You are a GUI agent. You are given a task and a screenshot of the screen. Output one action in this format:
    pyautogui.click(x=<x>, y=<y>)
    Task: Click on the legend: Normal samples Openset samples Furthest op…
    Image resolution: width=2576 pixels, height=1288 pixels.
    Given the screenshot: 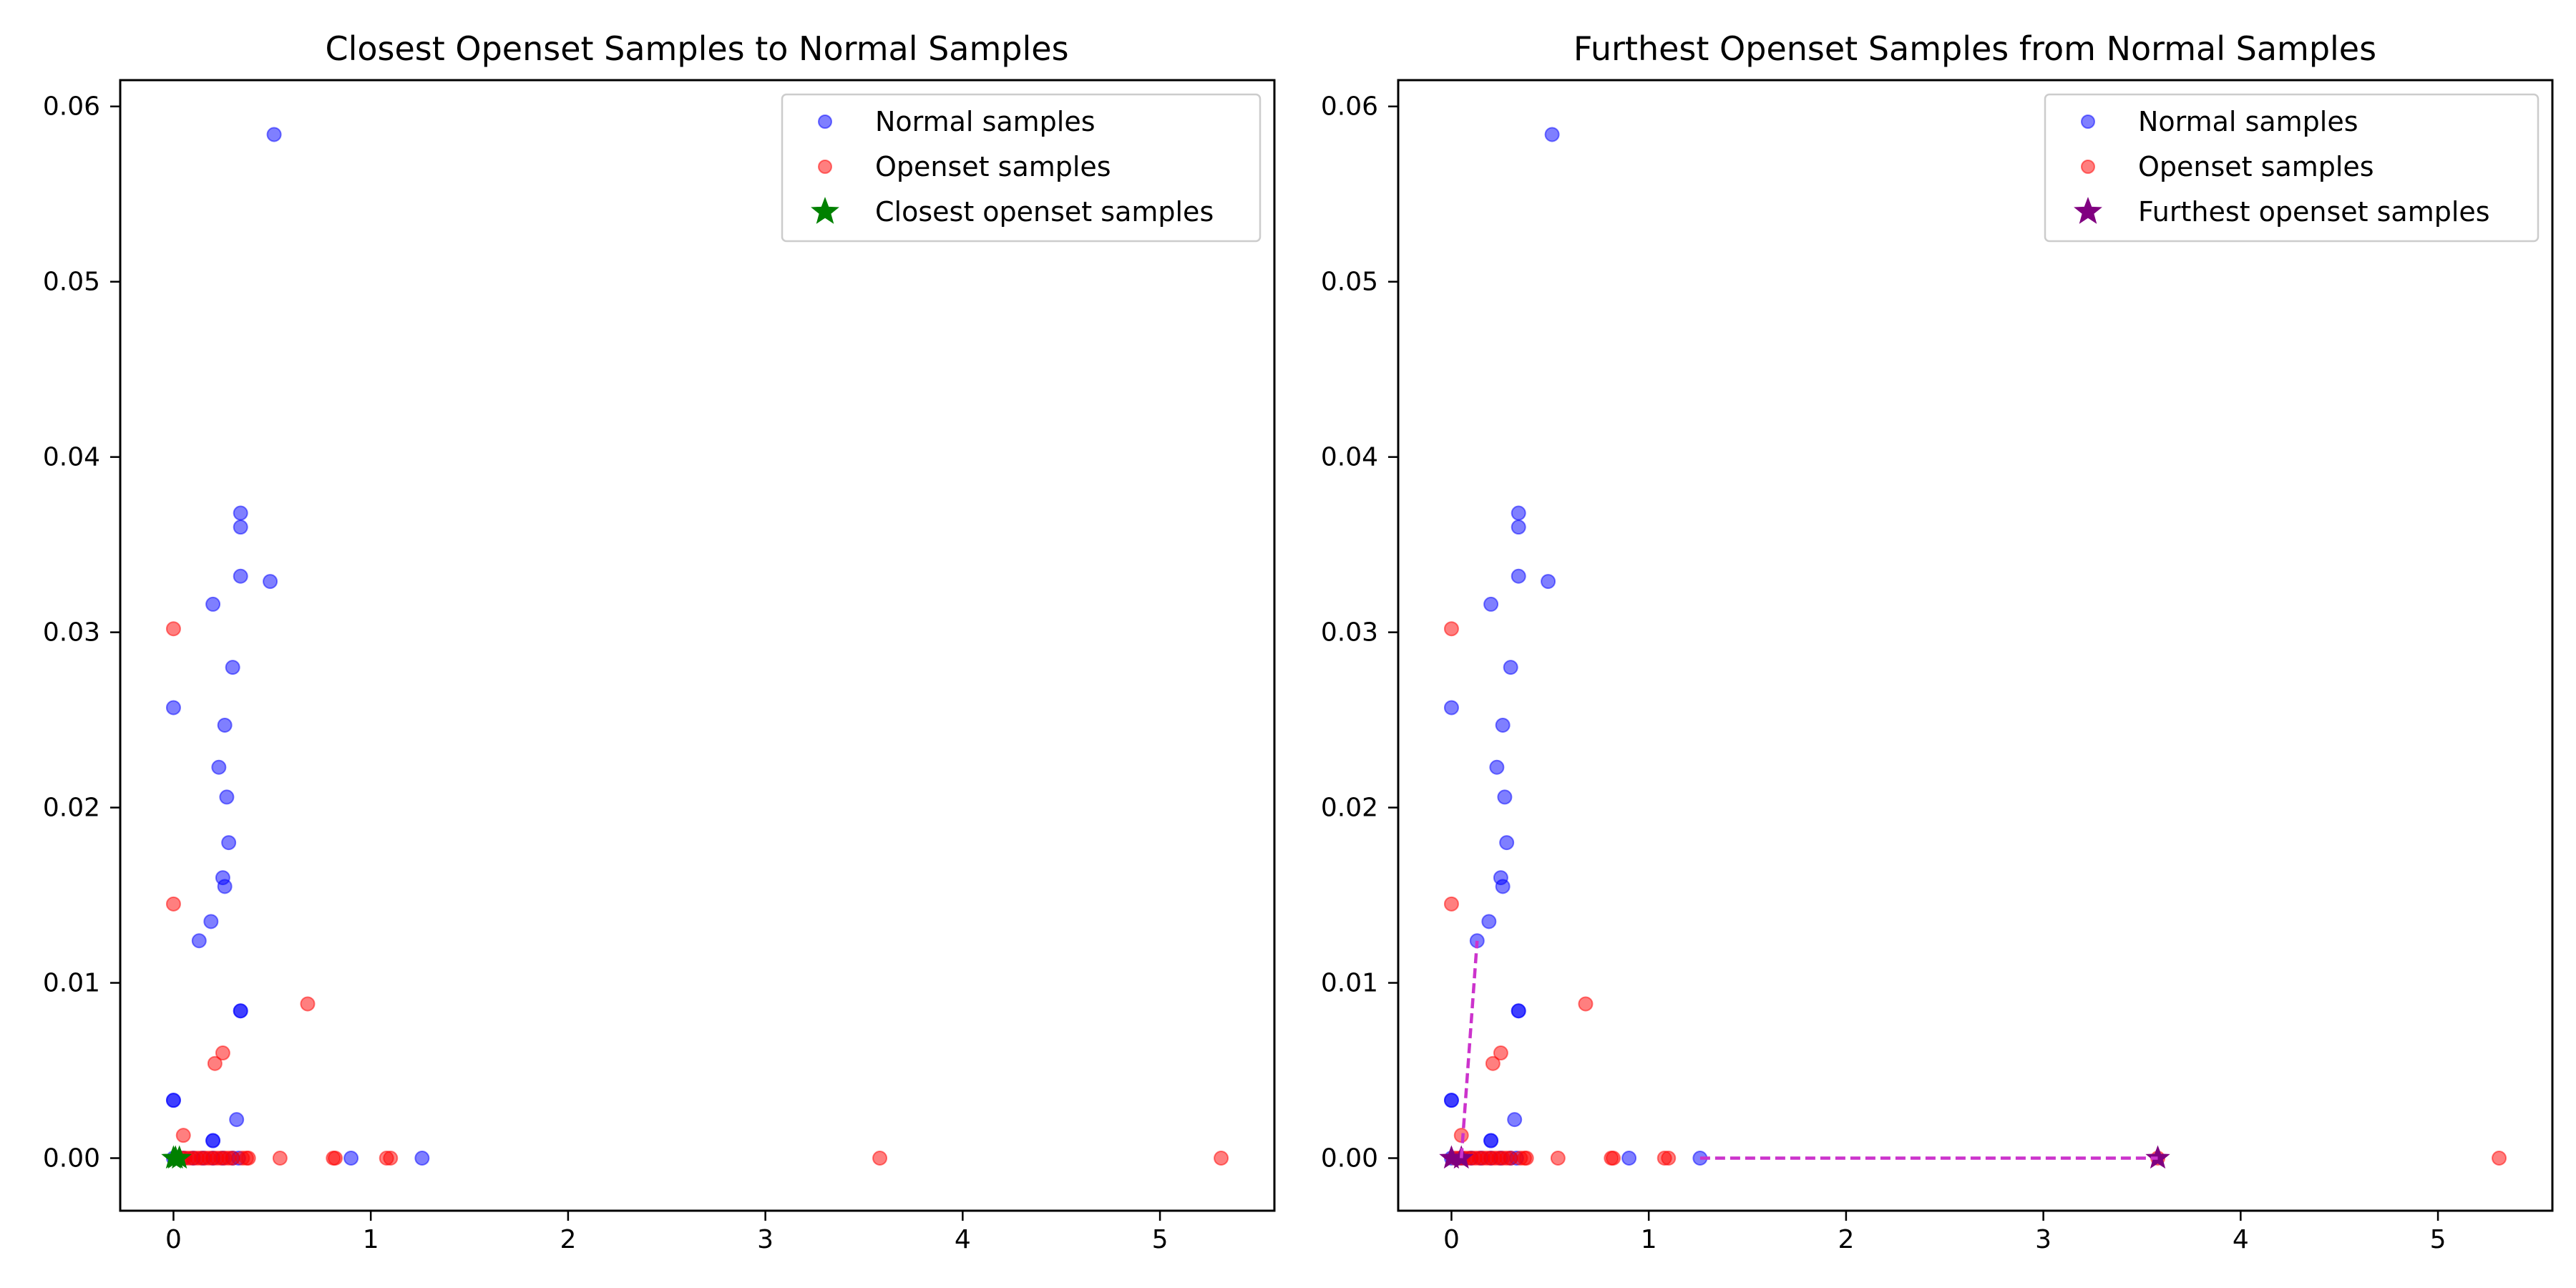 What is the action you would take?
    pyautogui.click(x=2292, y=168)
    